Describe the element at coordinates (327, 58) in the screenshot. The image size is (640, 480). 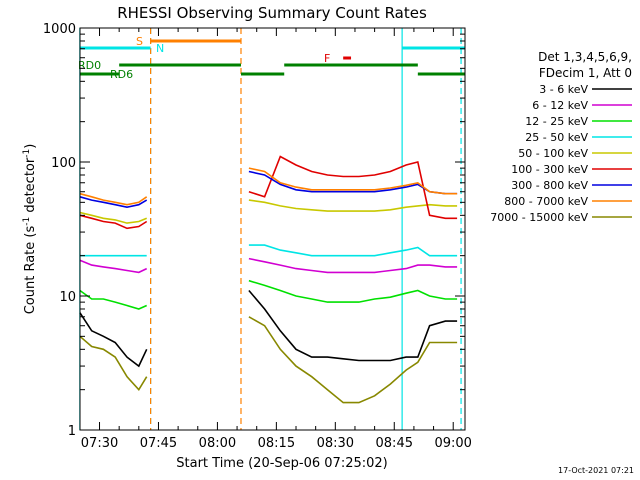
I see `flag-label: F` at that location.